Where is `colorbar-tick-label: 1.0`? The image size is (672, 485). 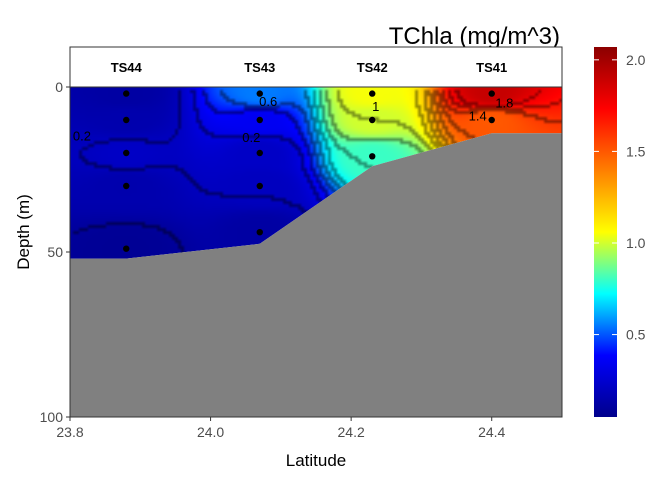
colorbar-tick-label: 1.0 is located at coordinates (636, 243).